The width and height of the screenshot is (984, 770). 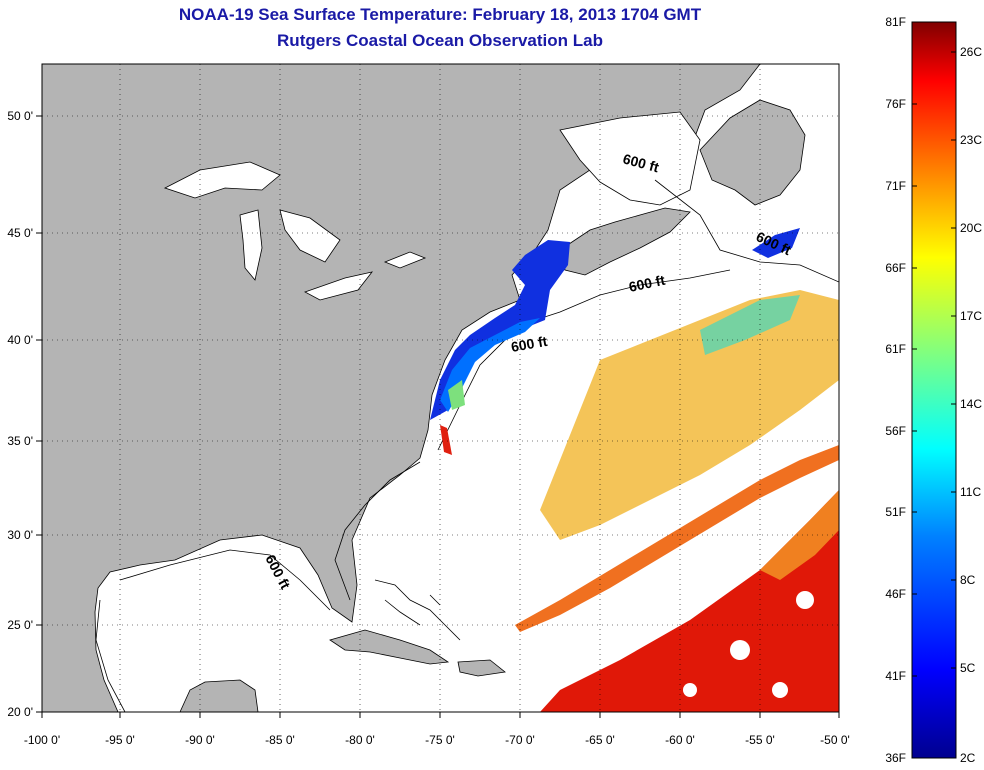 What do you see at coordinates (895, 22) in the screenshot?
I see `colorbar-f-label: 81F` at bounding box center [895, 22].